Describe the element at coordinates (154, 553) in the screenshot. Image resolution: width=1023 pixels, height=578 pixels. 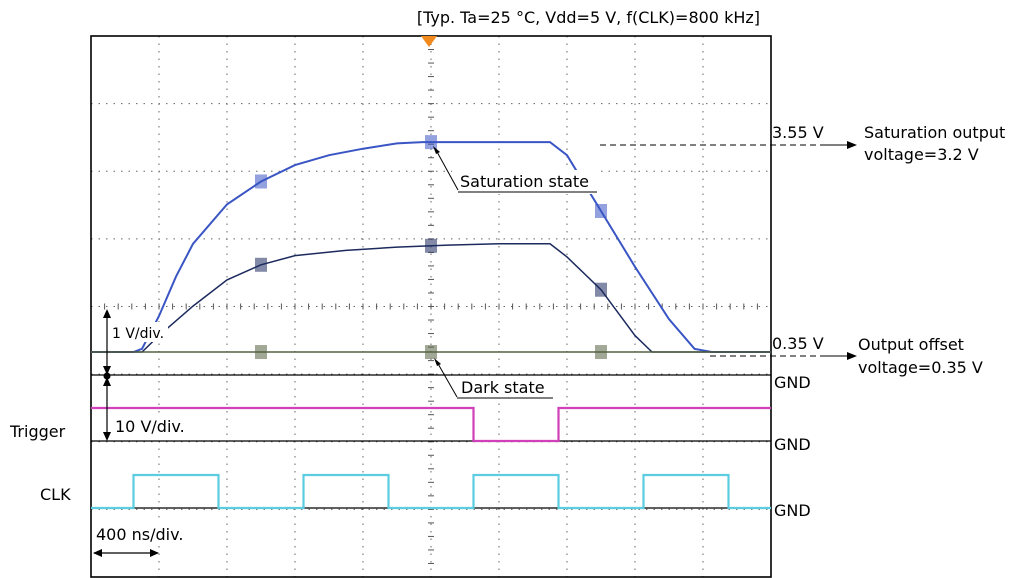
I see `time-scale-arrowhead-right` at that location.